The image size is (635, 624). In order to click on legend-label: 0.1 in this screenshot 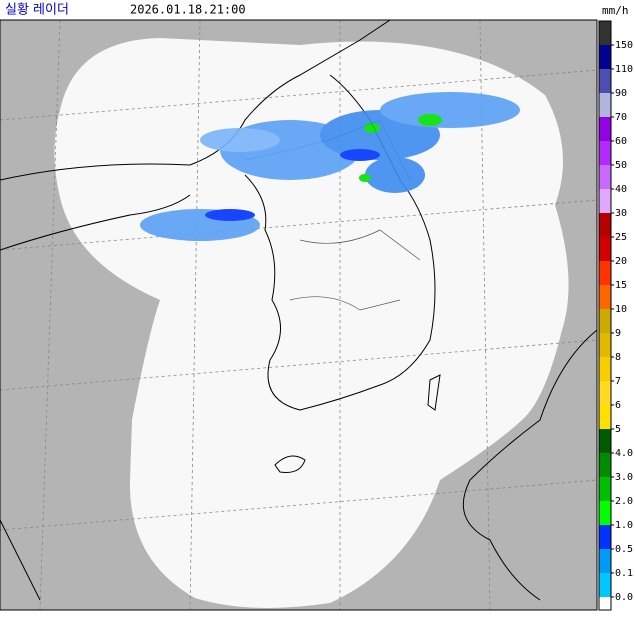, I will do `click(624, 573)`.